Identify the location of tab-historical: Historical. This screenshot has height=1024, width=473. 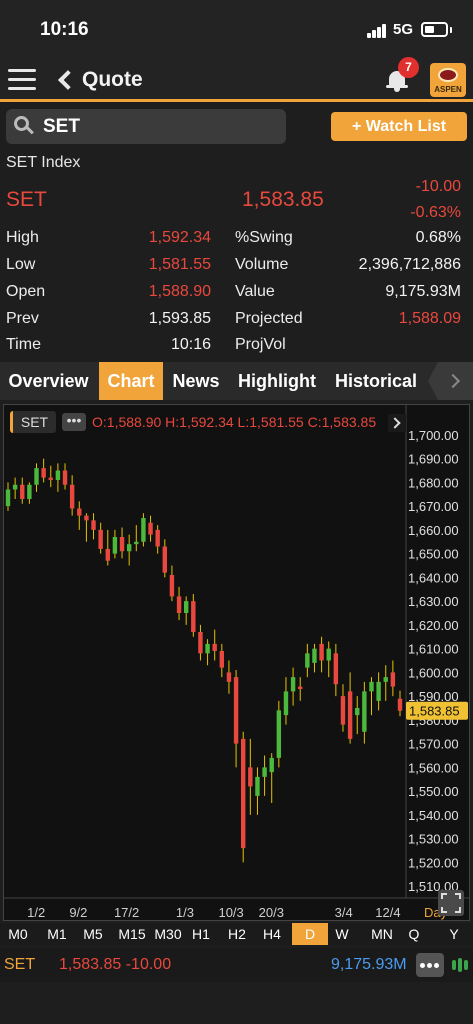
(376, 381).